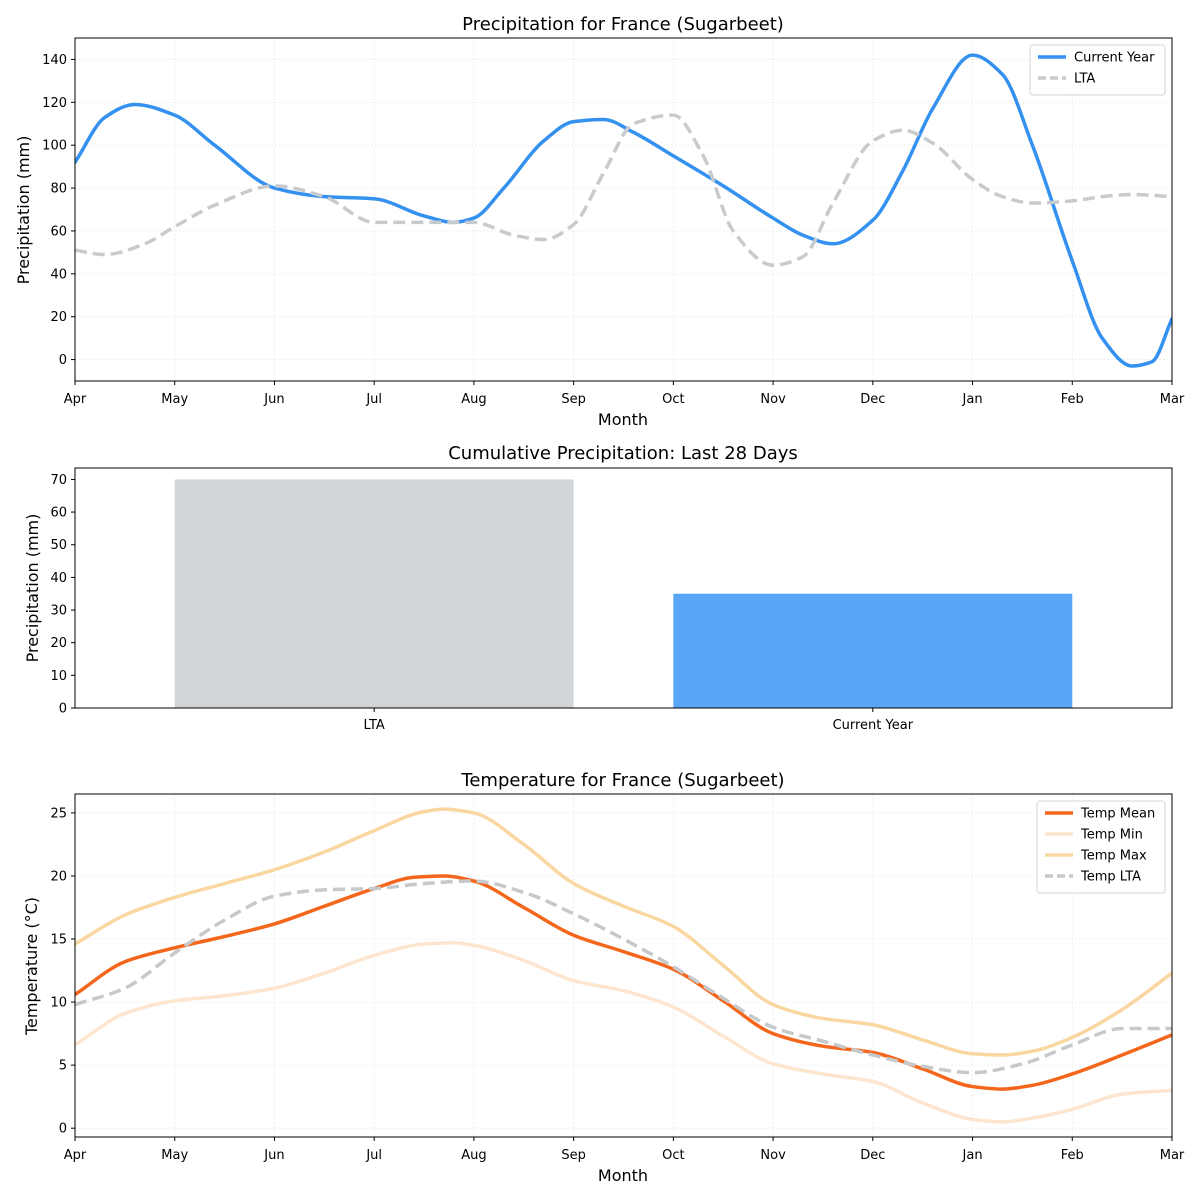  Describe the element at coordinates (23, 210) in the screenshot. I see `precipitation-y-axis-label: Precipitation (mm)` at that location.